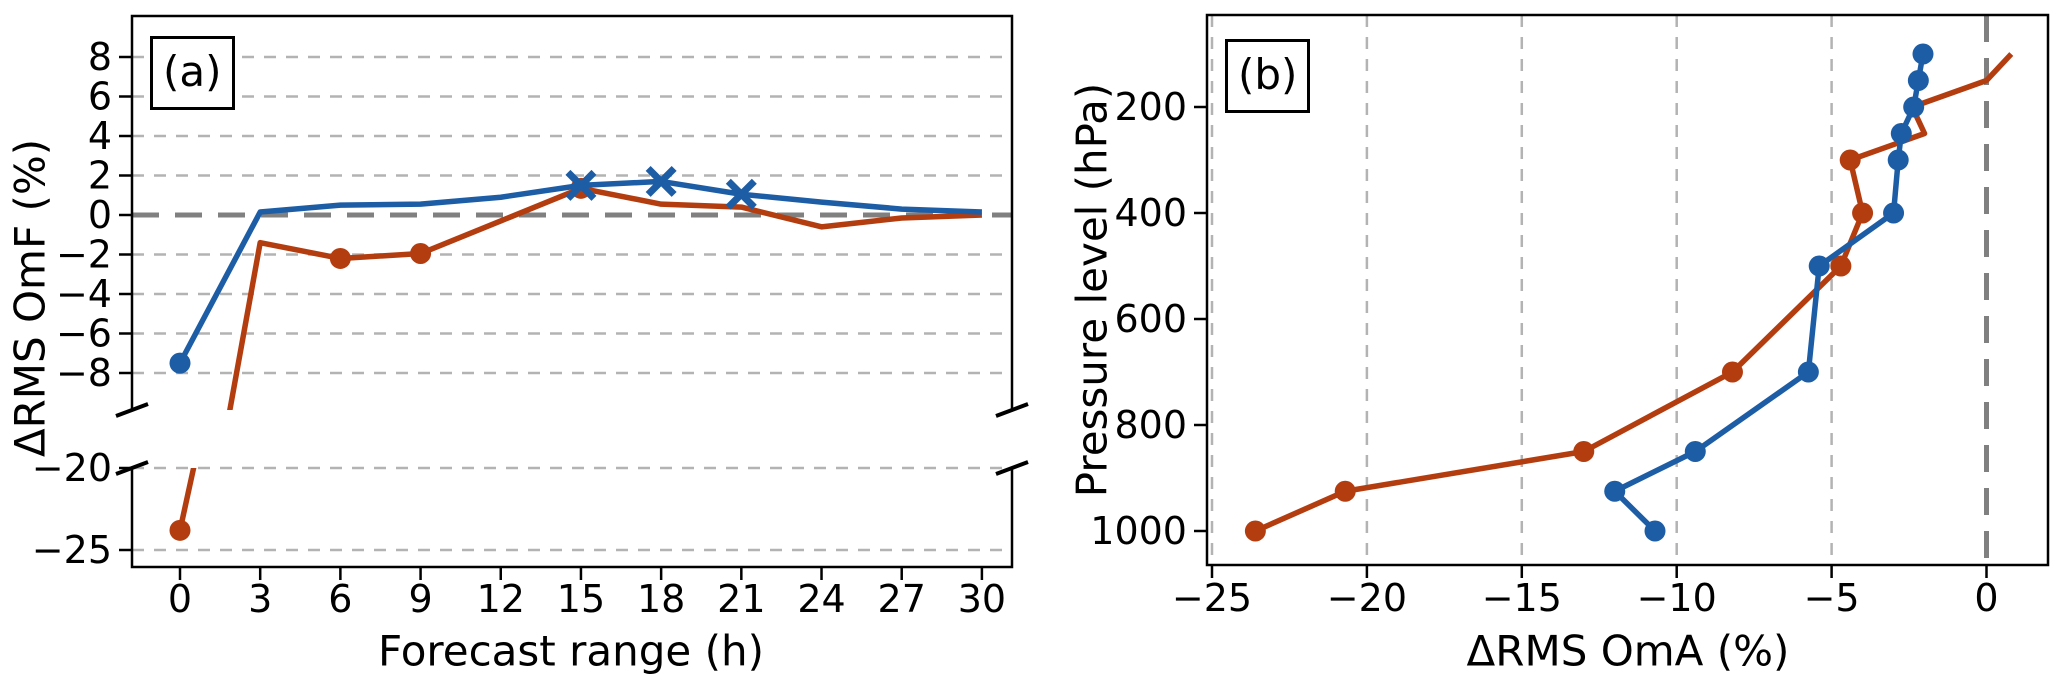 The height and width of the screenshot is (681, 2067). What do you see at coordinates (100, 57) in the screenshot?
I see `y-tick-label: 8` at bounding box center [100, 57].